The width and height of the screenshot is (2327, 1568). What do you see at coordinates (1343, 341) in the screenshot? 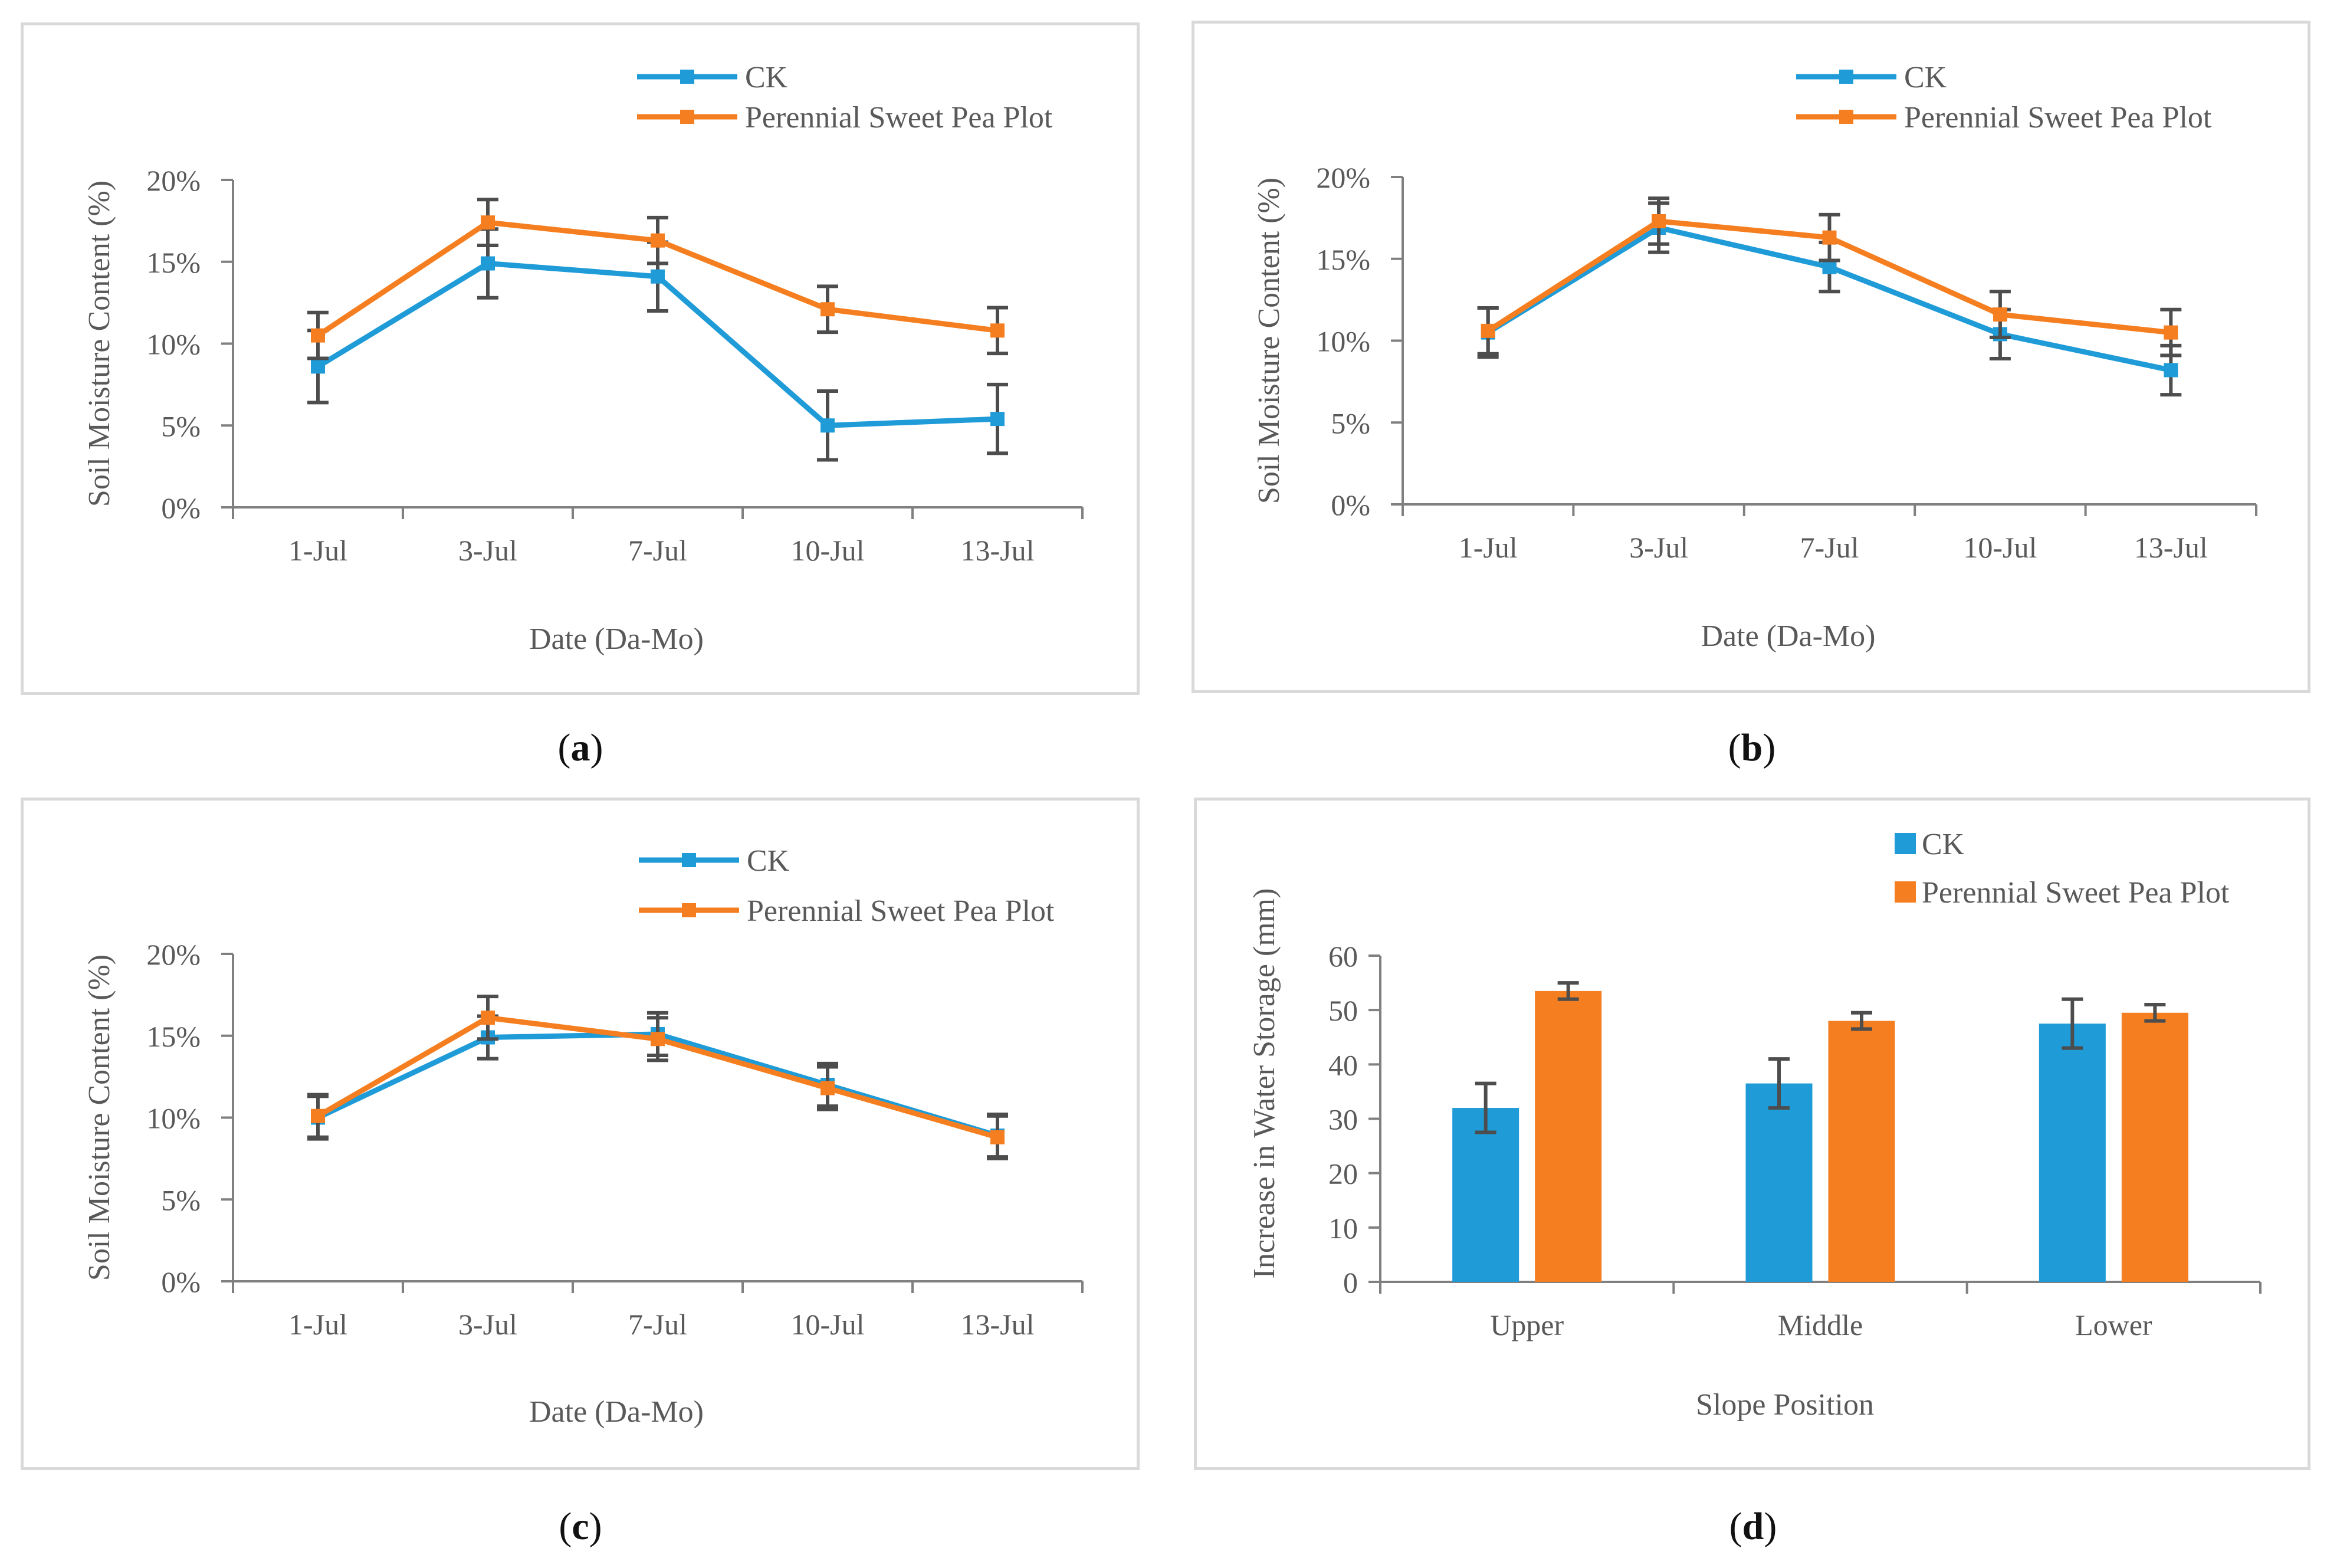
I see `b-y-tick-label: 10%` at bounding box center [1343, 341].